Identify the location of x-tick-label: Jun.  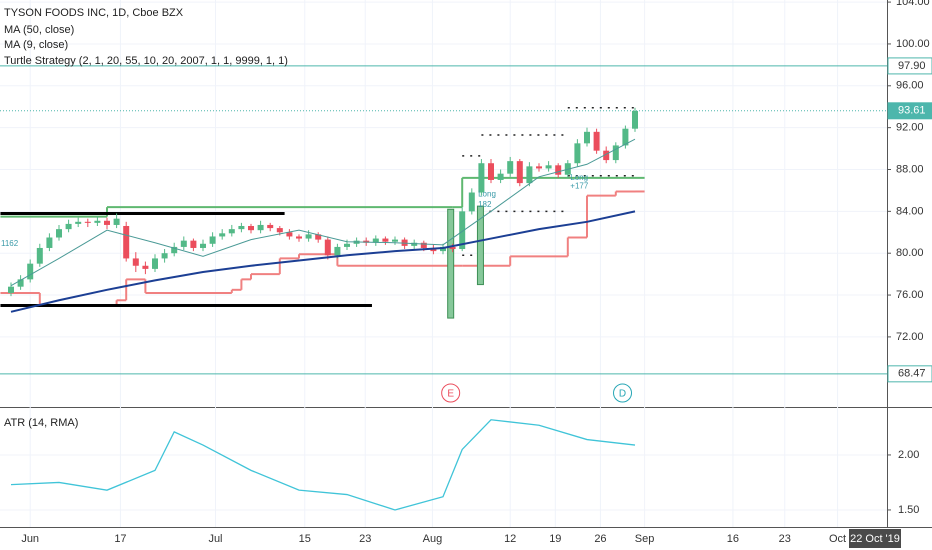
(30, 539).